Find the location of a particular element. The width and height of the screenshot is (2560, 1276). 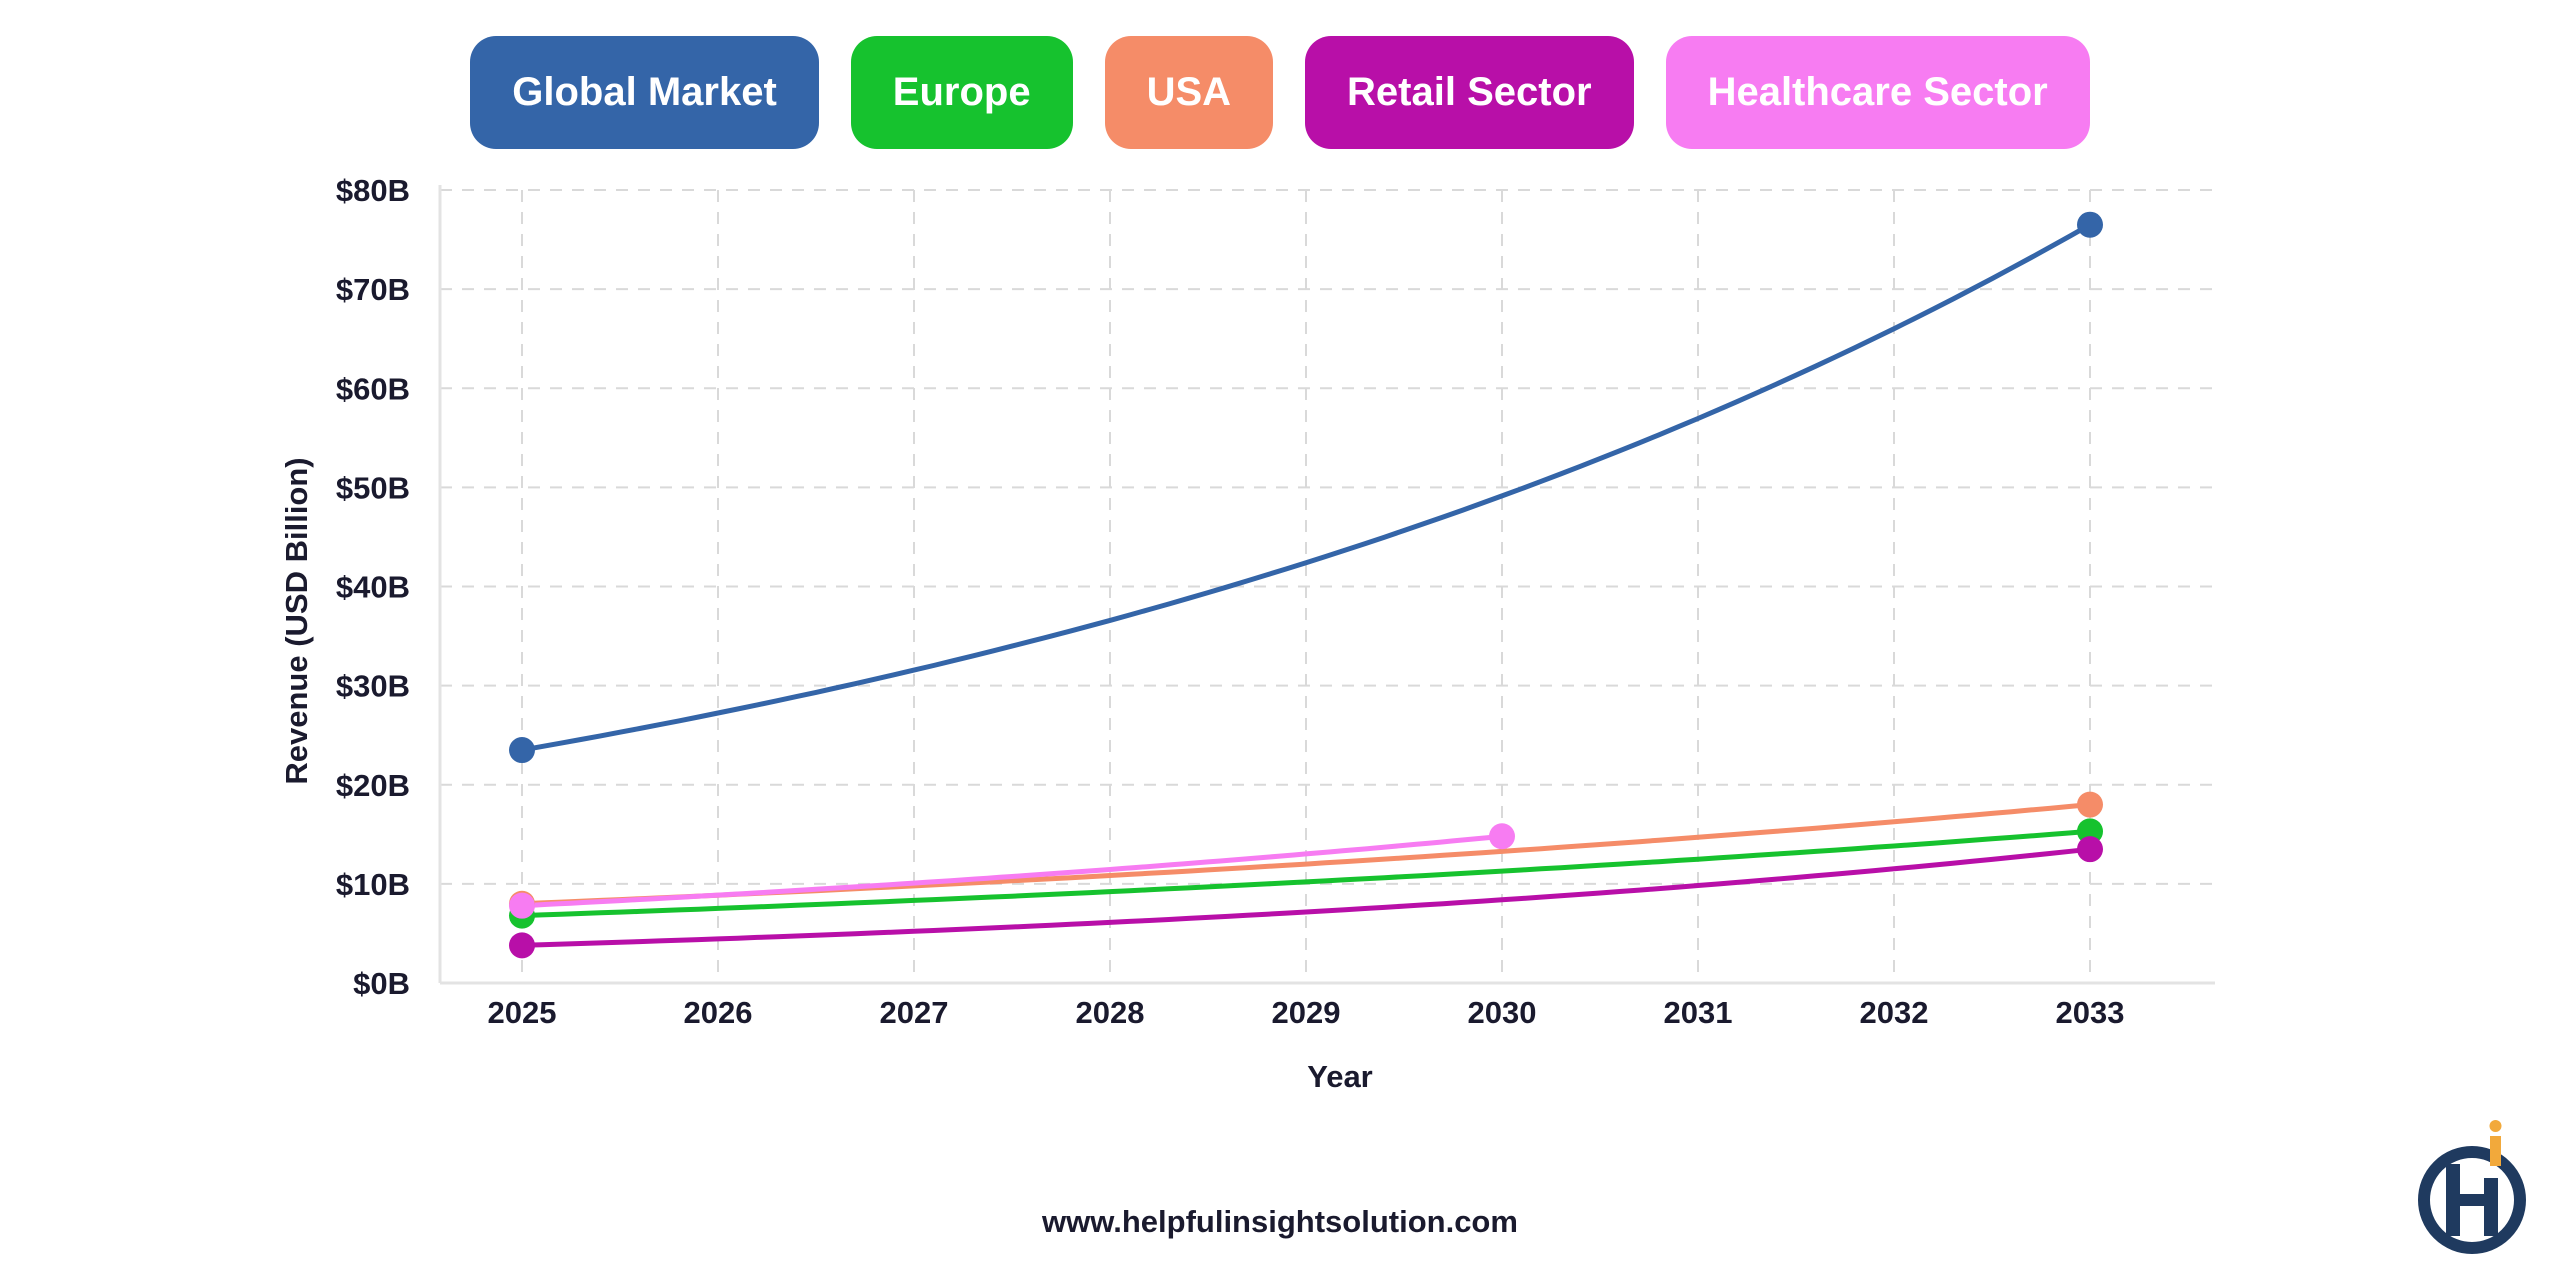

y-tick-label: $50B is located at coordinates (373, 487).